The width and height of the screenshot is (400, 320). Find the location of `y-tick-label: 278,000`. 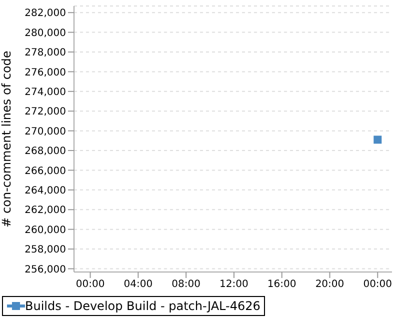

y-tick-label: 278,000 is located at coordinates (45, 53).